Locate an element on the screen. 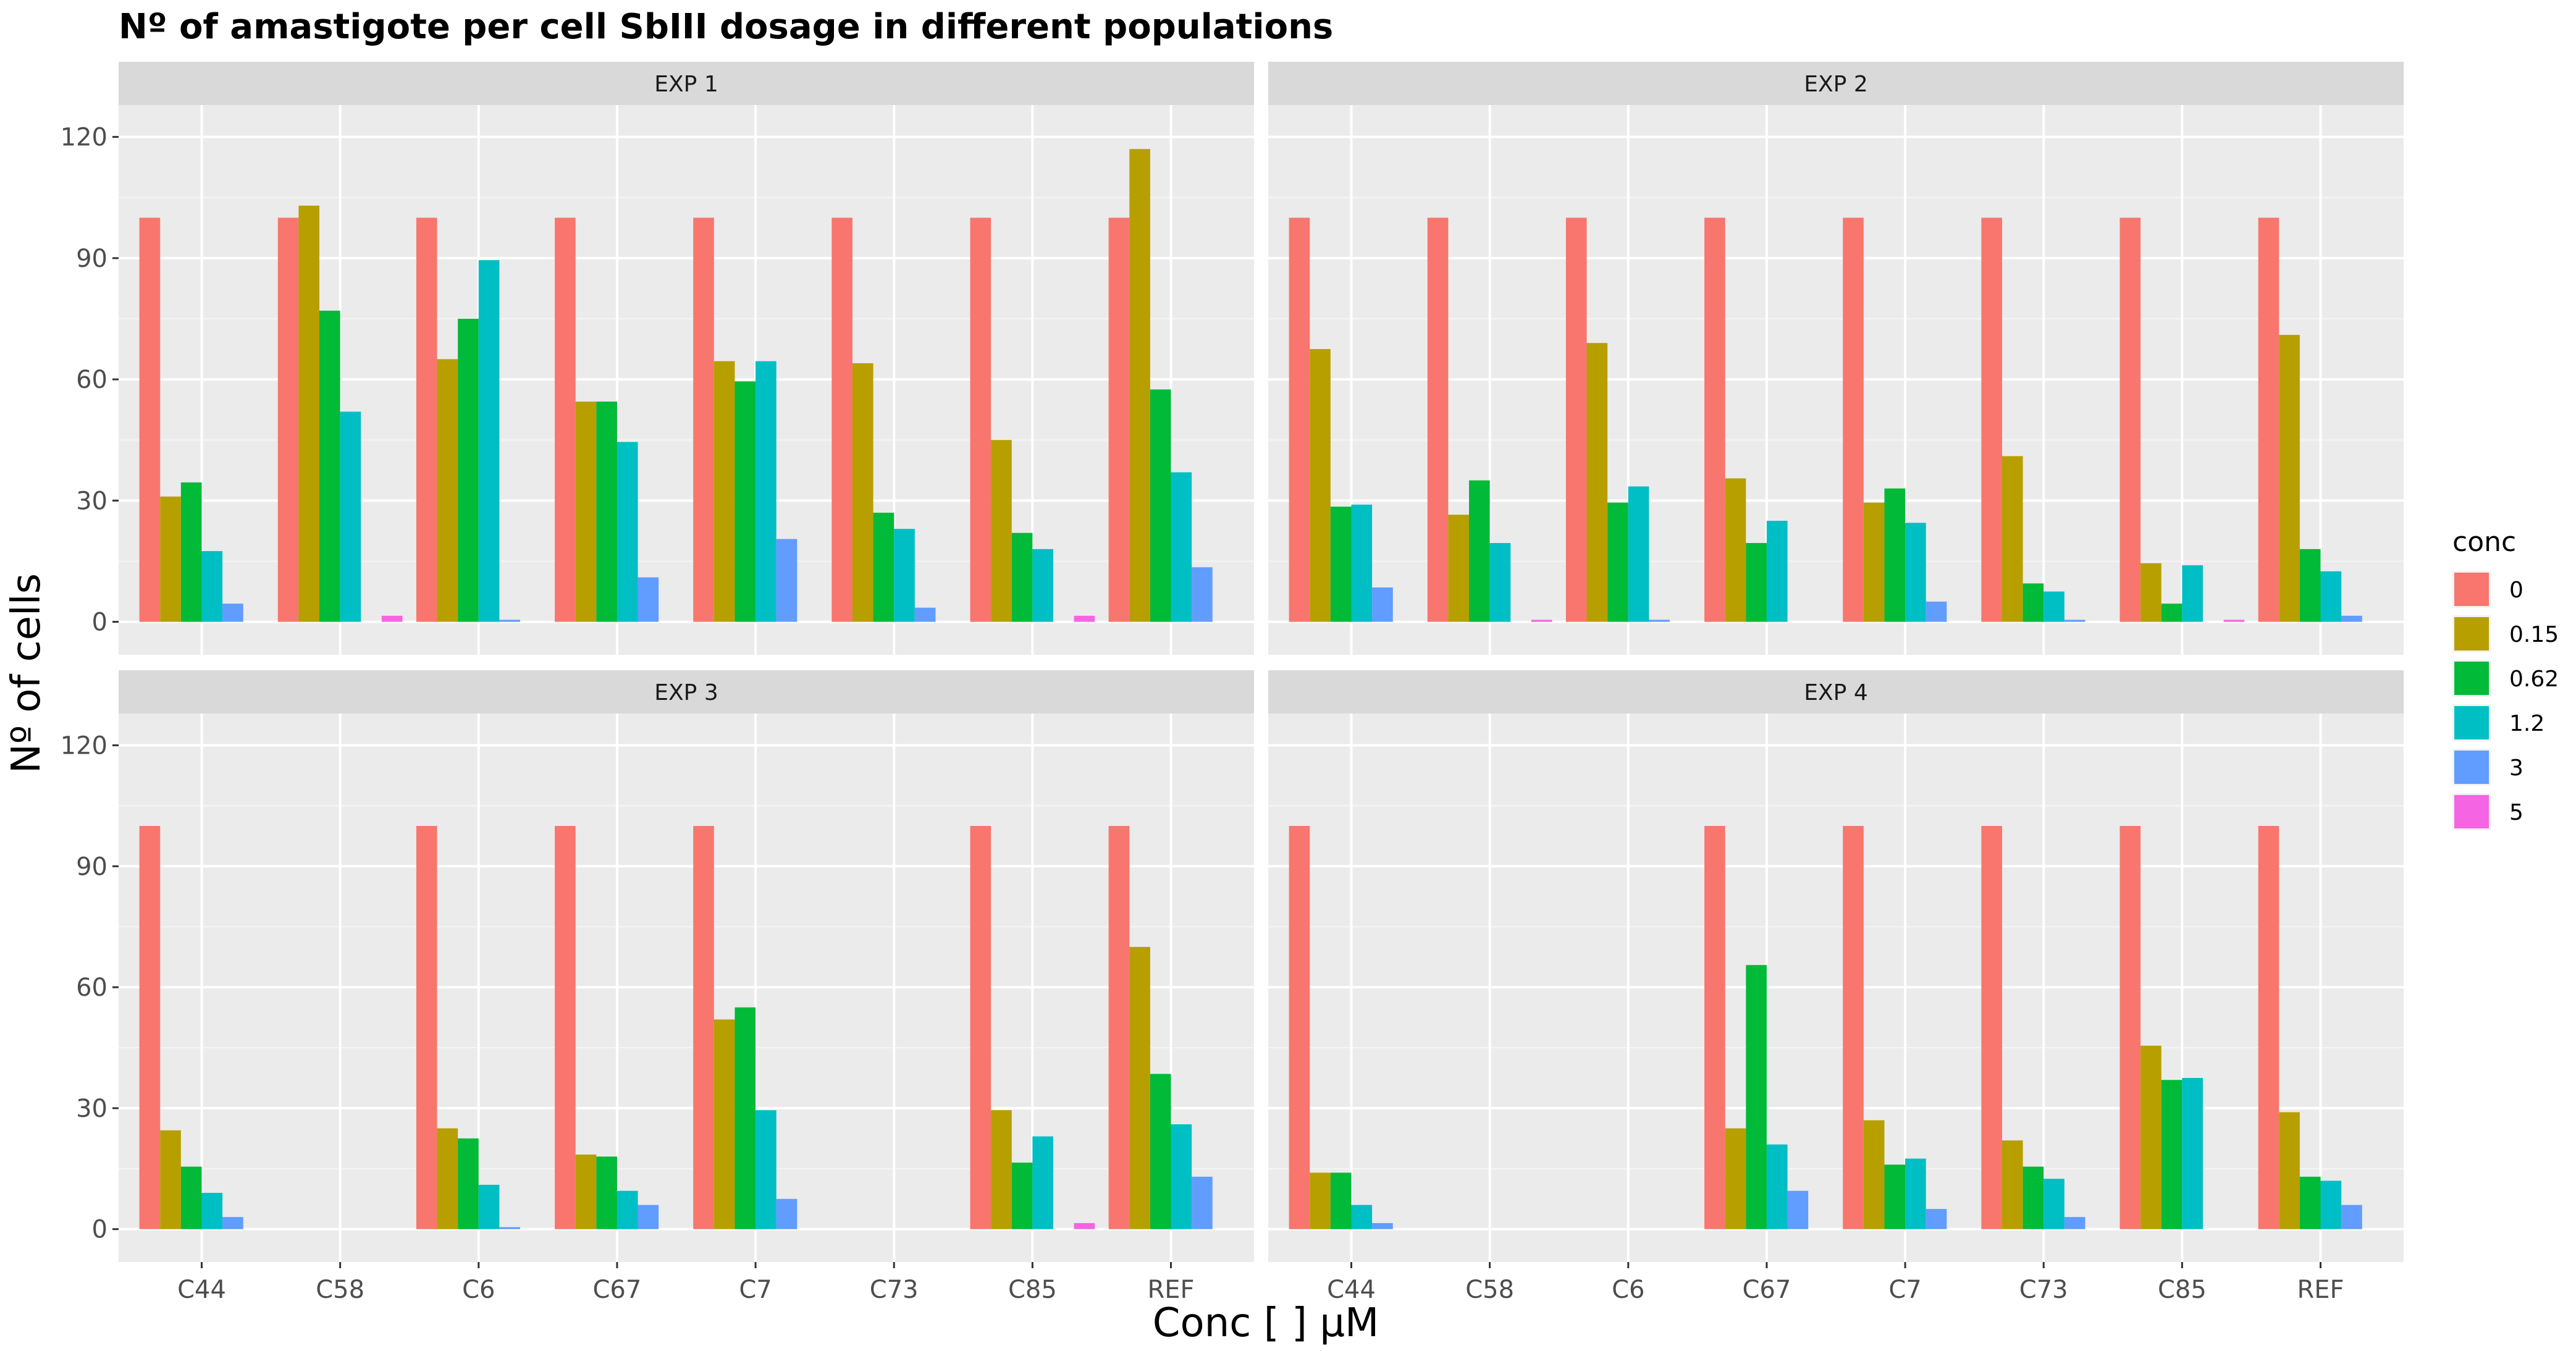 The image size is (2576, 1351). x-tick-label: C7 is located at coordinates (755, 1290).